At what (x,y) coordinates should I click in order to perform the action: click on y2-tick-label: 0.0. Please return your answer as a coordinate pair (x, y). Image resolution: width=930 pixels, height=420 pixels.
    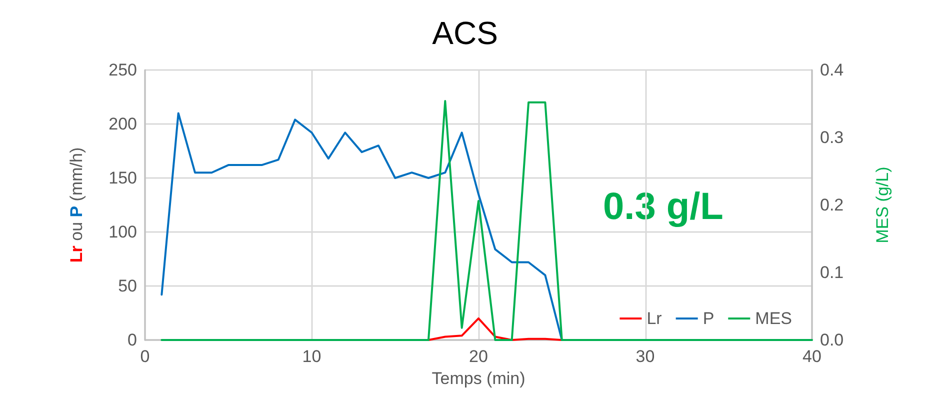
    Looking at the image, I should click on (832, 340).